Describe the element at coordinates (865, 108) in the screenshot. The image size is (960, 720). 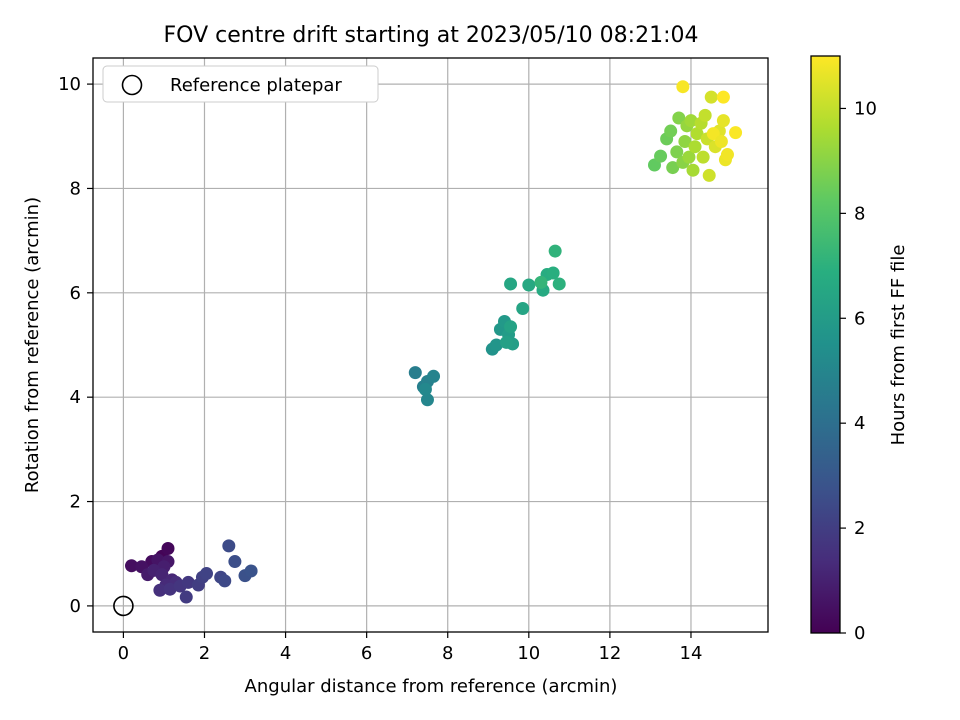
I see `colorbar-tick-label: 10` at that location.